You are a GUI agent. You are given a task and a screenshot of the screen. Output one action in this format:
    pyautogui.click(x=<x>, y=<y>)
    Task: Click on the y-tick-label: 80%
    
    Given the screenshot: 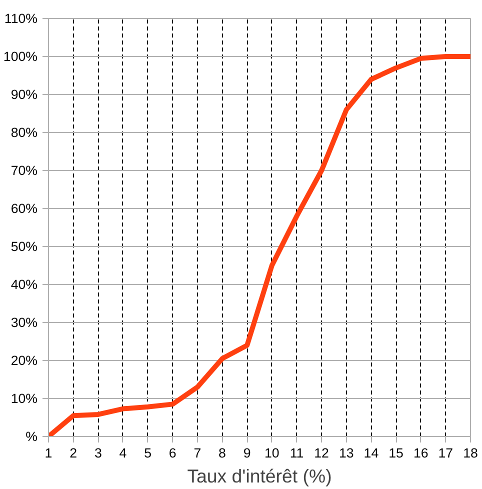 What is the action you would take?
    pyautogui.click(x=24, y=132)
    